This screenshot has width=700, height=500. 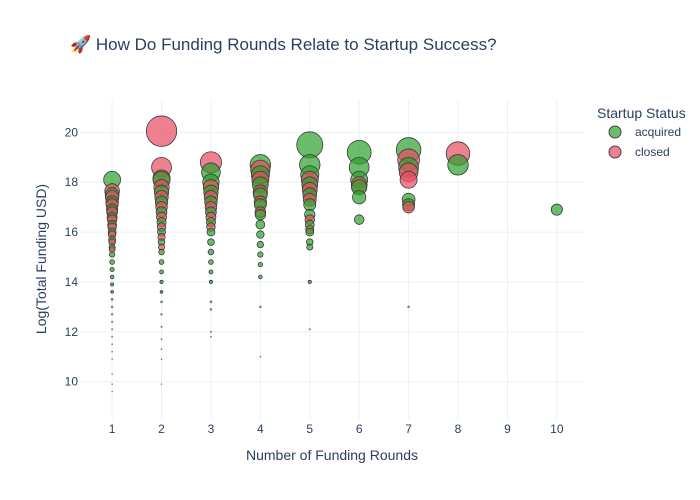 What do you see at coordinates (652, 152) in the screenshot?
I see `legend-label-closed: closed` at bounding box center [652, 152].